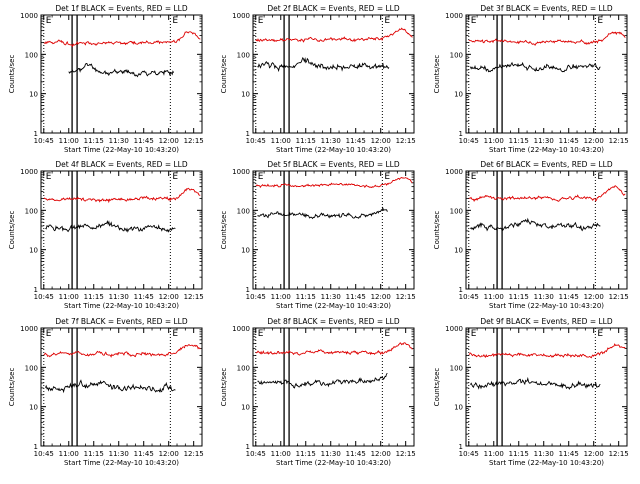 The image size is (640, 484). Describe the element at coordinates (546, 8) in the screenshot. I see `chart-title: Det 3f BLACK = Events, RED = LLD` at that location.